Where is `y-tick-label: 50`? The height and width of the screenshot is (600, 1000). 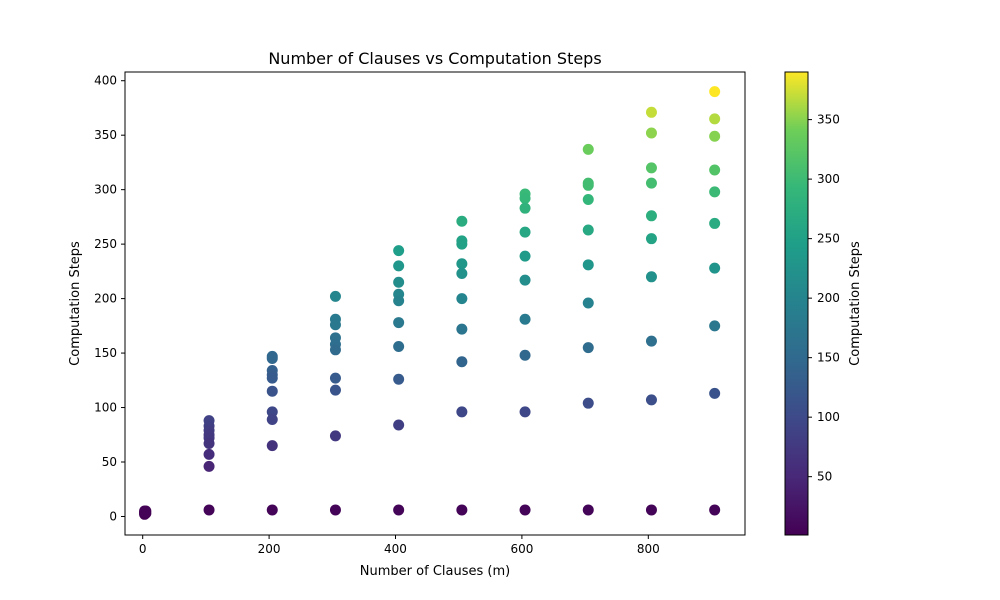
y-tick-label: 50 is located at coordinates (109, 462).